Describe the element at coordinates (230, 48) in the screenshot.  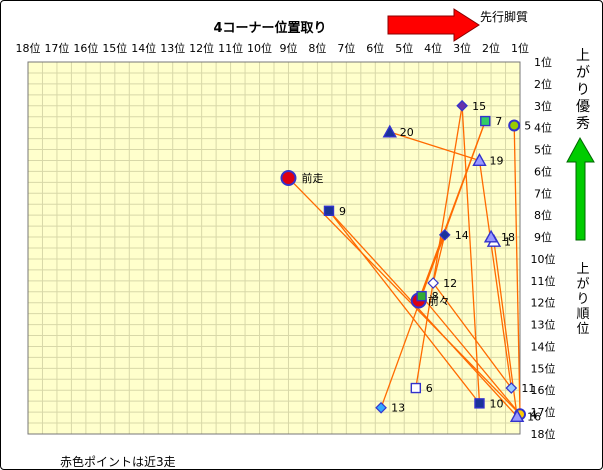
I see `x-tick-label: 11位` at that location.